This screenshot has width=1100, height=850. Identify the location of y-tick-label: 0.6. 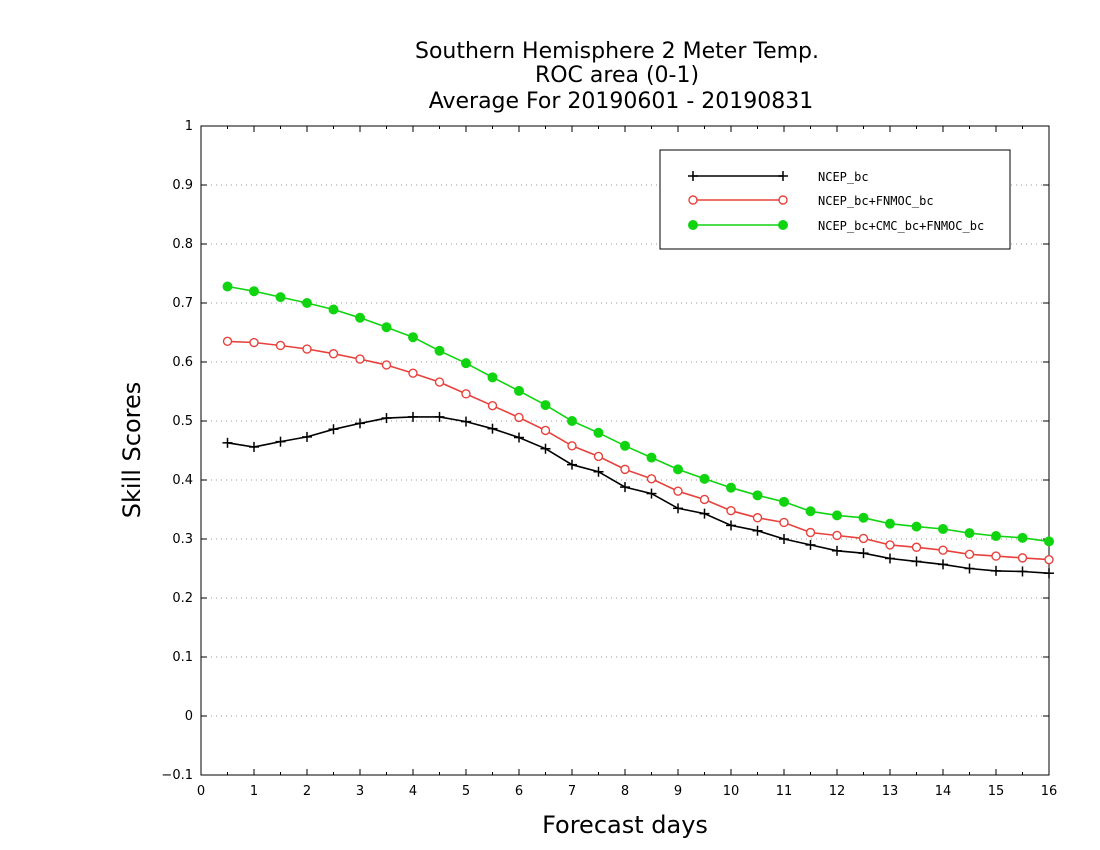
(182, 362).